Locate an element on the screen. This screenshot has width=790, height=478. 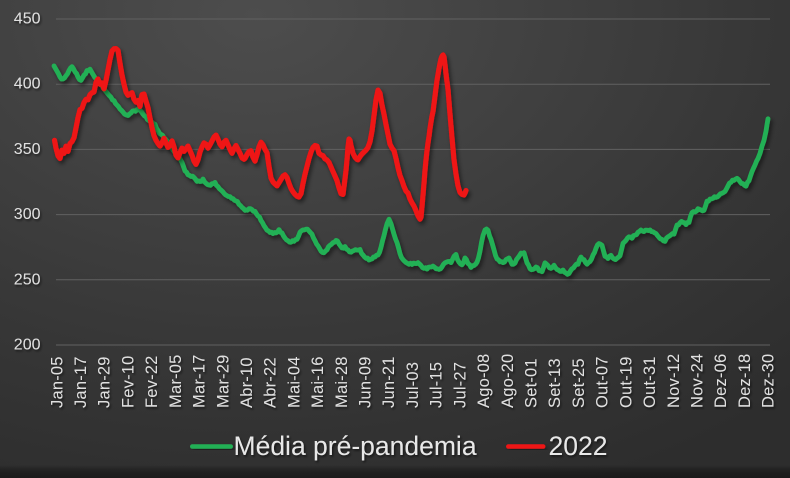
svg-text: Mai-28 is located at coordinates (342, 382).